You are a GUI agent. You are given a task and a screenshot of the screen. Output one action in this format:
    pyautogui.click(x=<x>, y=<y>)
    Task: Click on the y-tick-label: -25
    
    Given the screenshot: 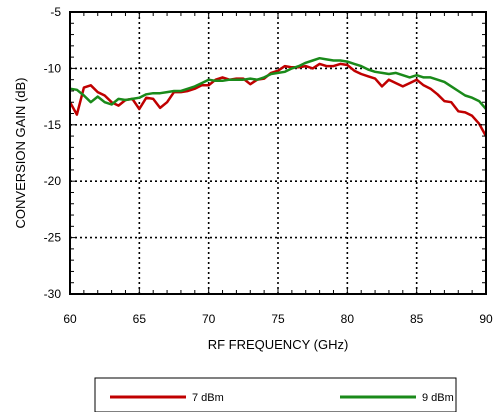 What is the action you would take?
    pyautogui.click(x=53, y=238)
    